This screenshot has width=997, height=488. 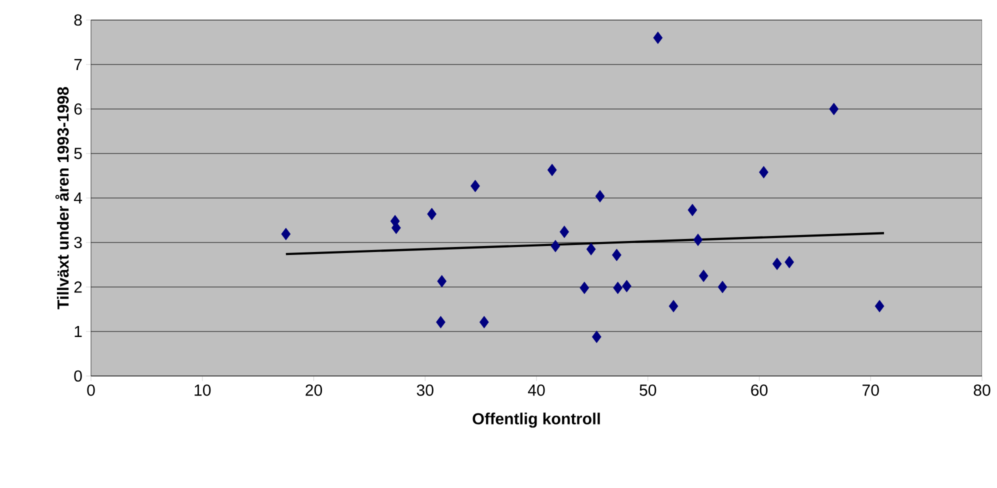 What do you see at coordinates (78, 64) in the screenshot?
I see `y-tick-label: 7` at bounding box center [78, 64].